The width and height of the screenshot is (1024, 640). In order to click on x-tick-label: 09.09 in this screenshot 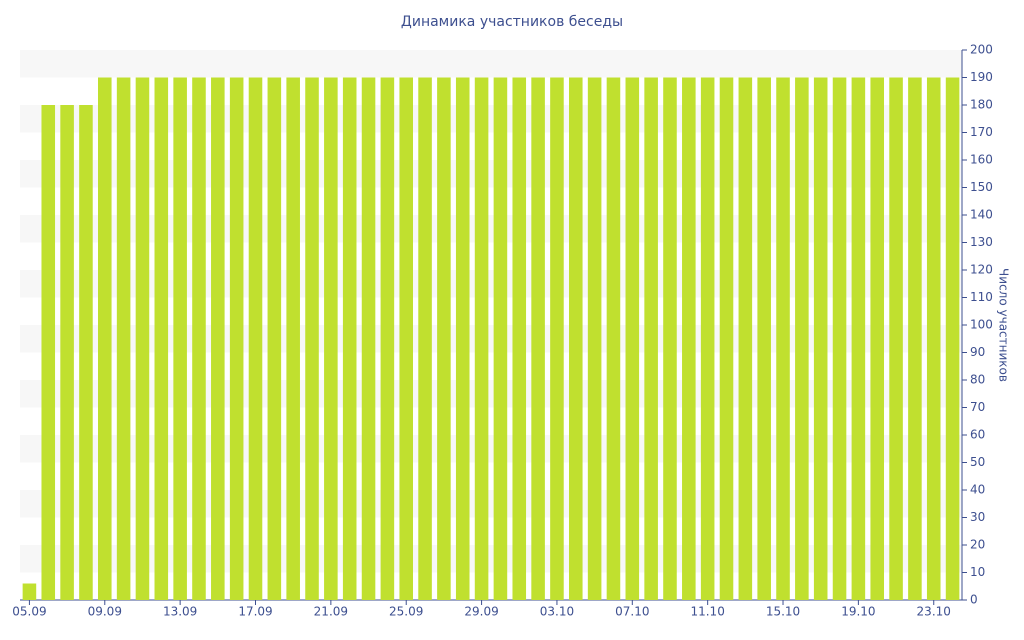, I will do `click(105, 612)`.